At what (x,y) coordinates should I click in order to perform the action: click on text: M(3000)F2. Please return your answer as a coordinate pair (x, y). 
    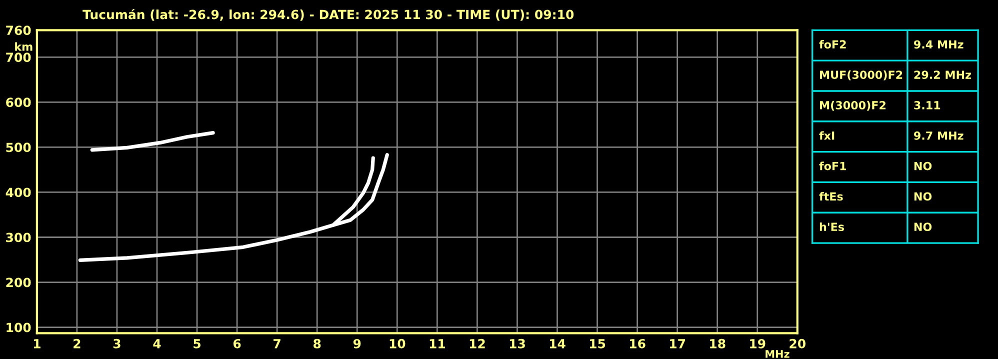
    Looking at the image, I should click on (853, 105).